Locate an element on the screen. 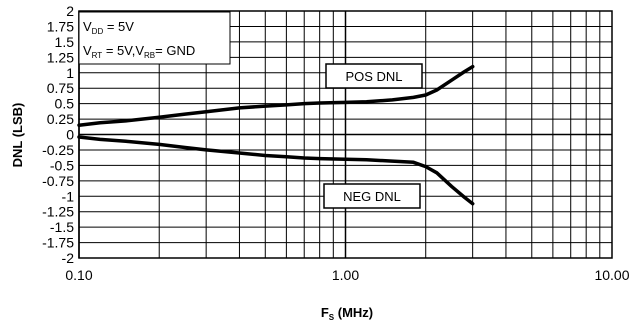  x-tick-label: 1.00 is located at coordinates (345, 275).